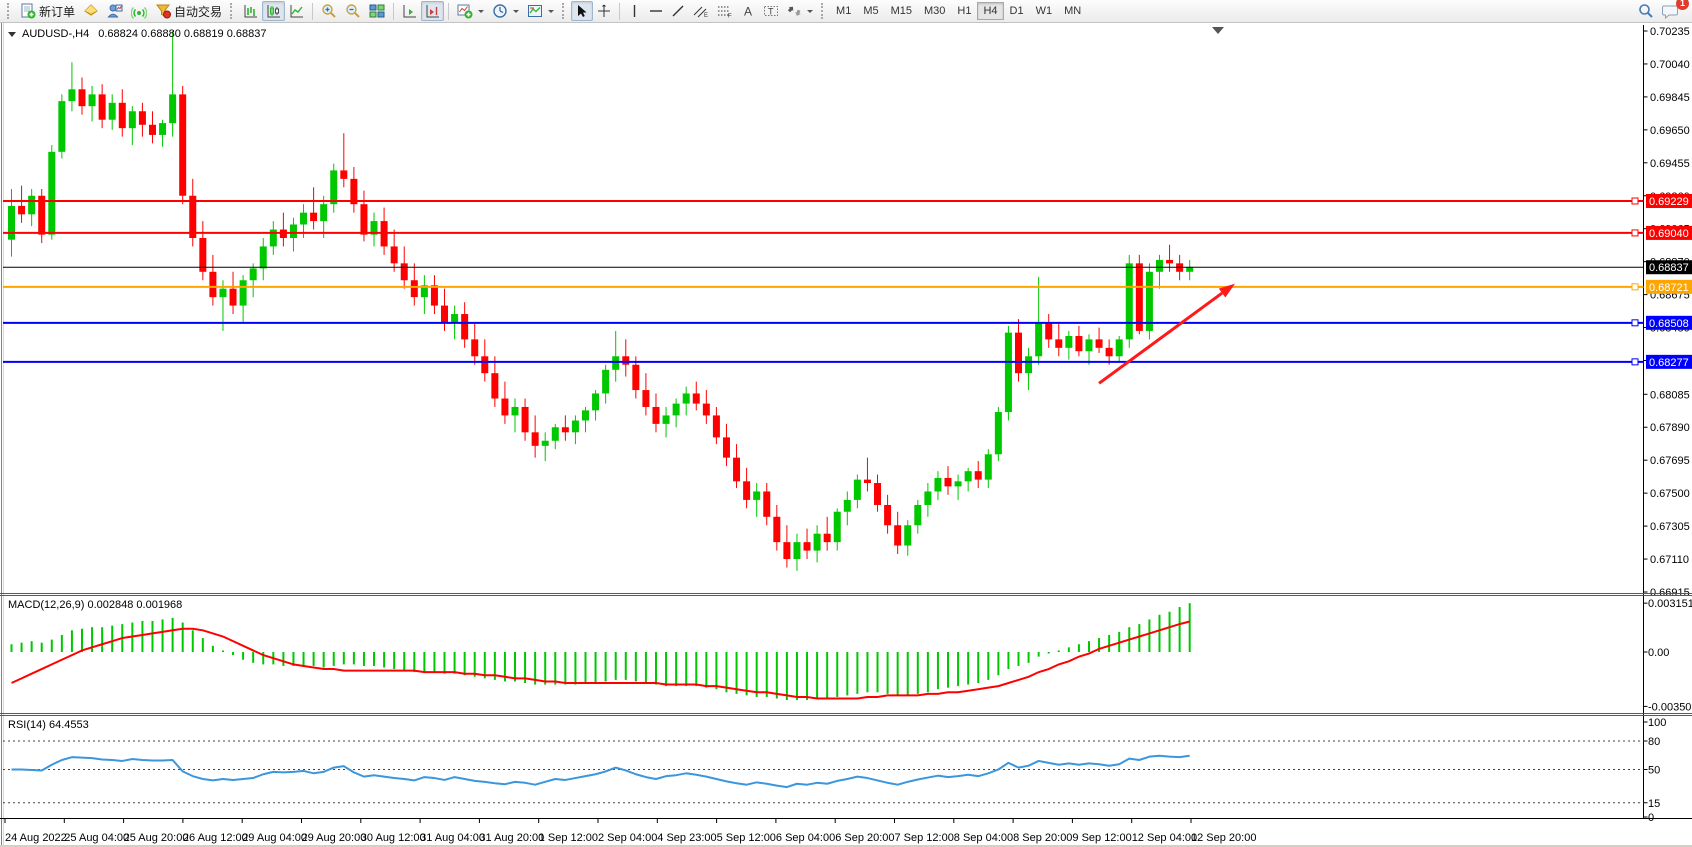 The width and height of the screenshot is (1692, 847). I want to click on zoom-in-button, so click(329, 11).